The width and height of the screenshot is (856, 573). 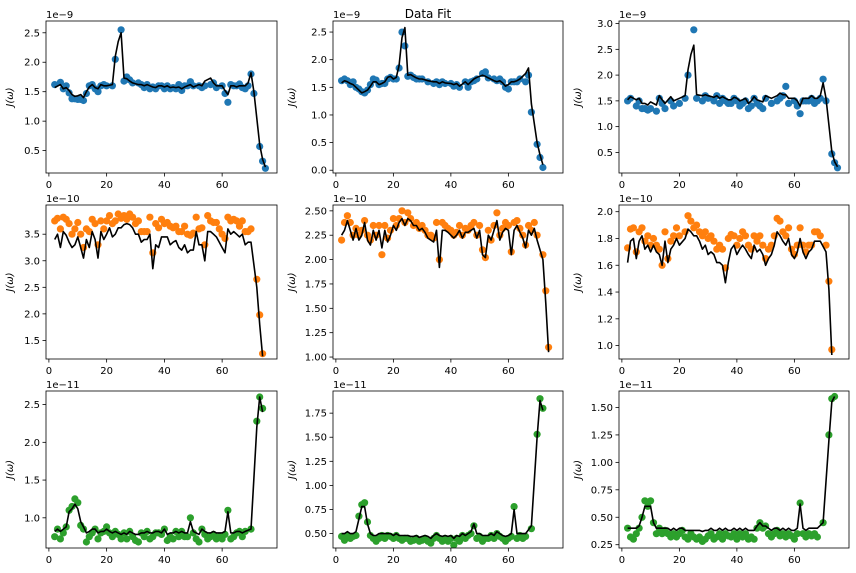 I want to click on subplot-r0-c1: 0 20 40 60 0.0 0.5 1.0 1.5 2.0 2.5 1e−9 J(ω), so click(x=425, y=100).